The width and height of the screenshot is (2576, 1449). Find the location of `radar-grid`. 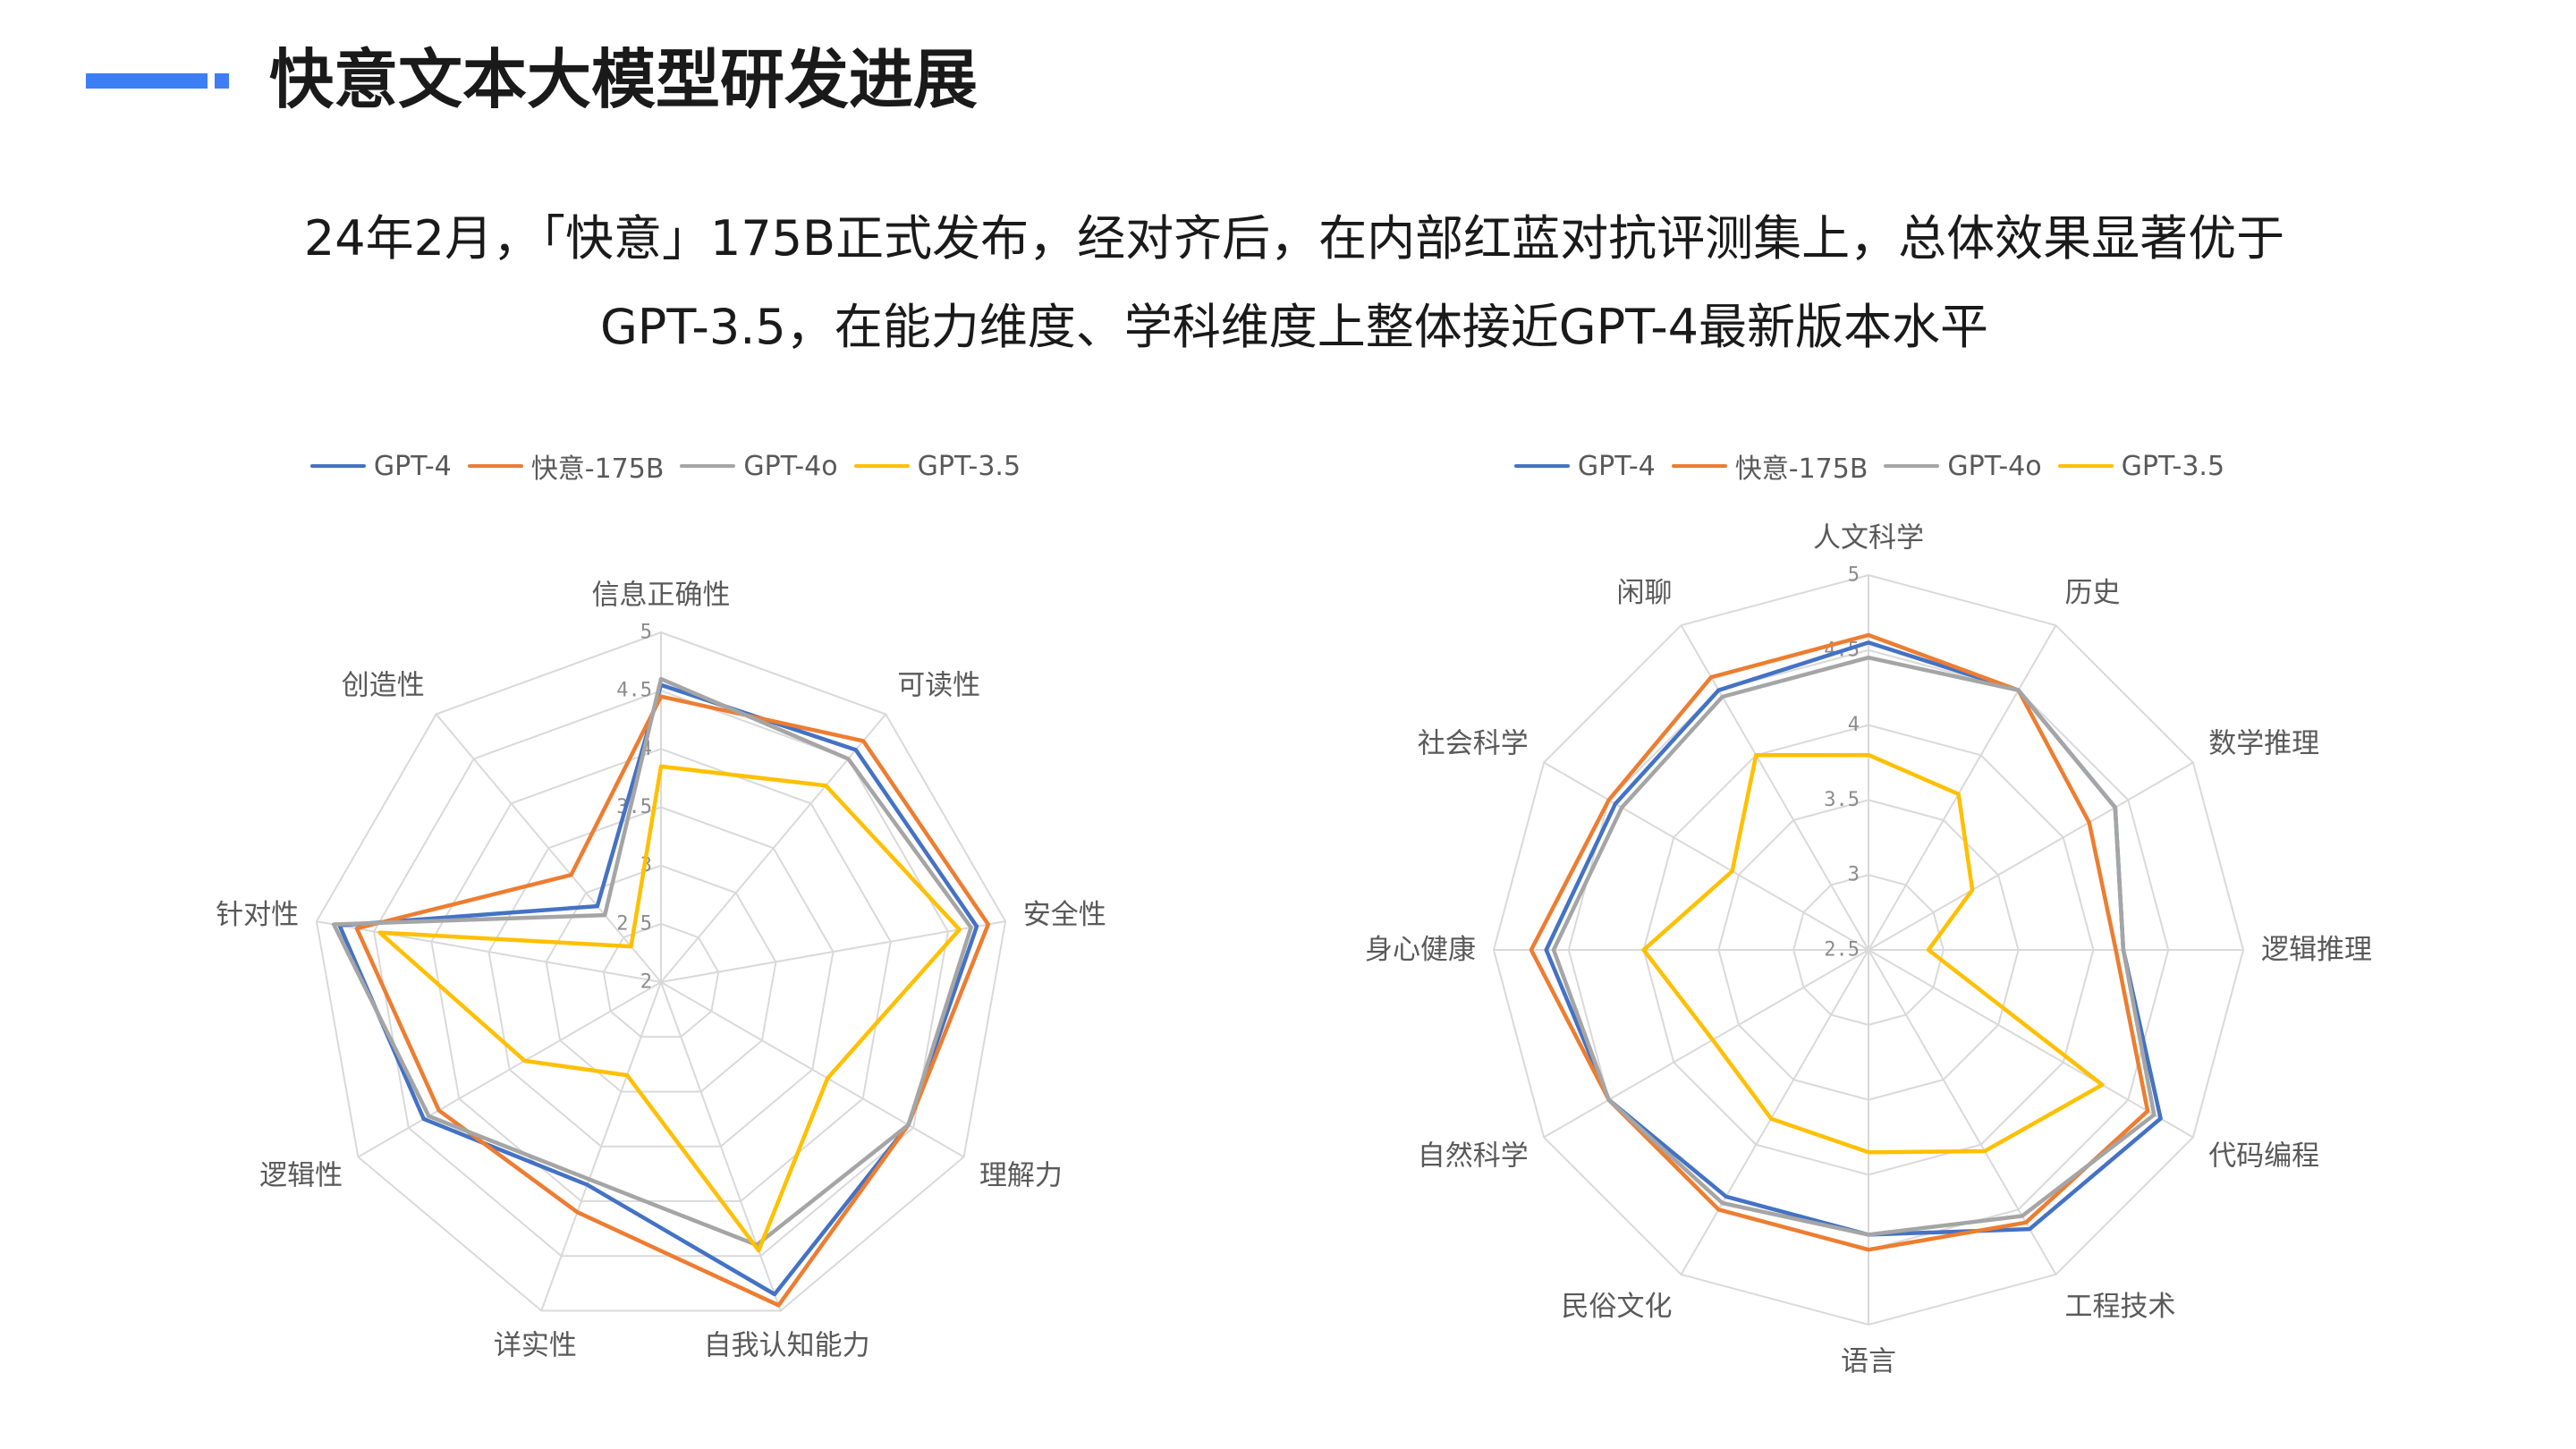

radar-grid is located at coordinates (661, 971).